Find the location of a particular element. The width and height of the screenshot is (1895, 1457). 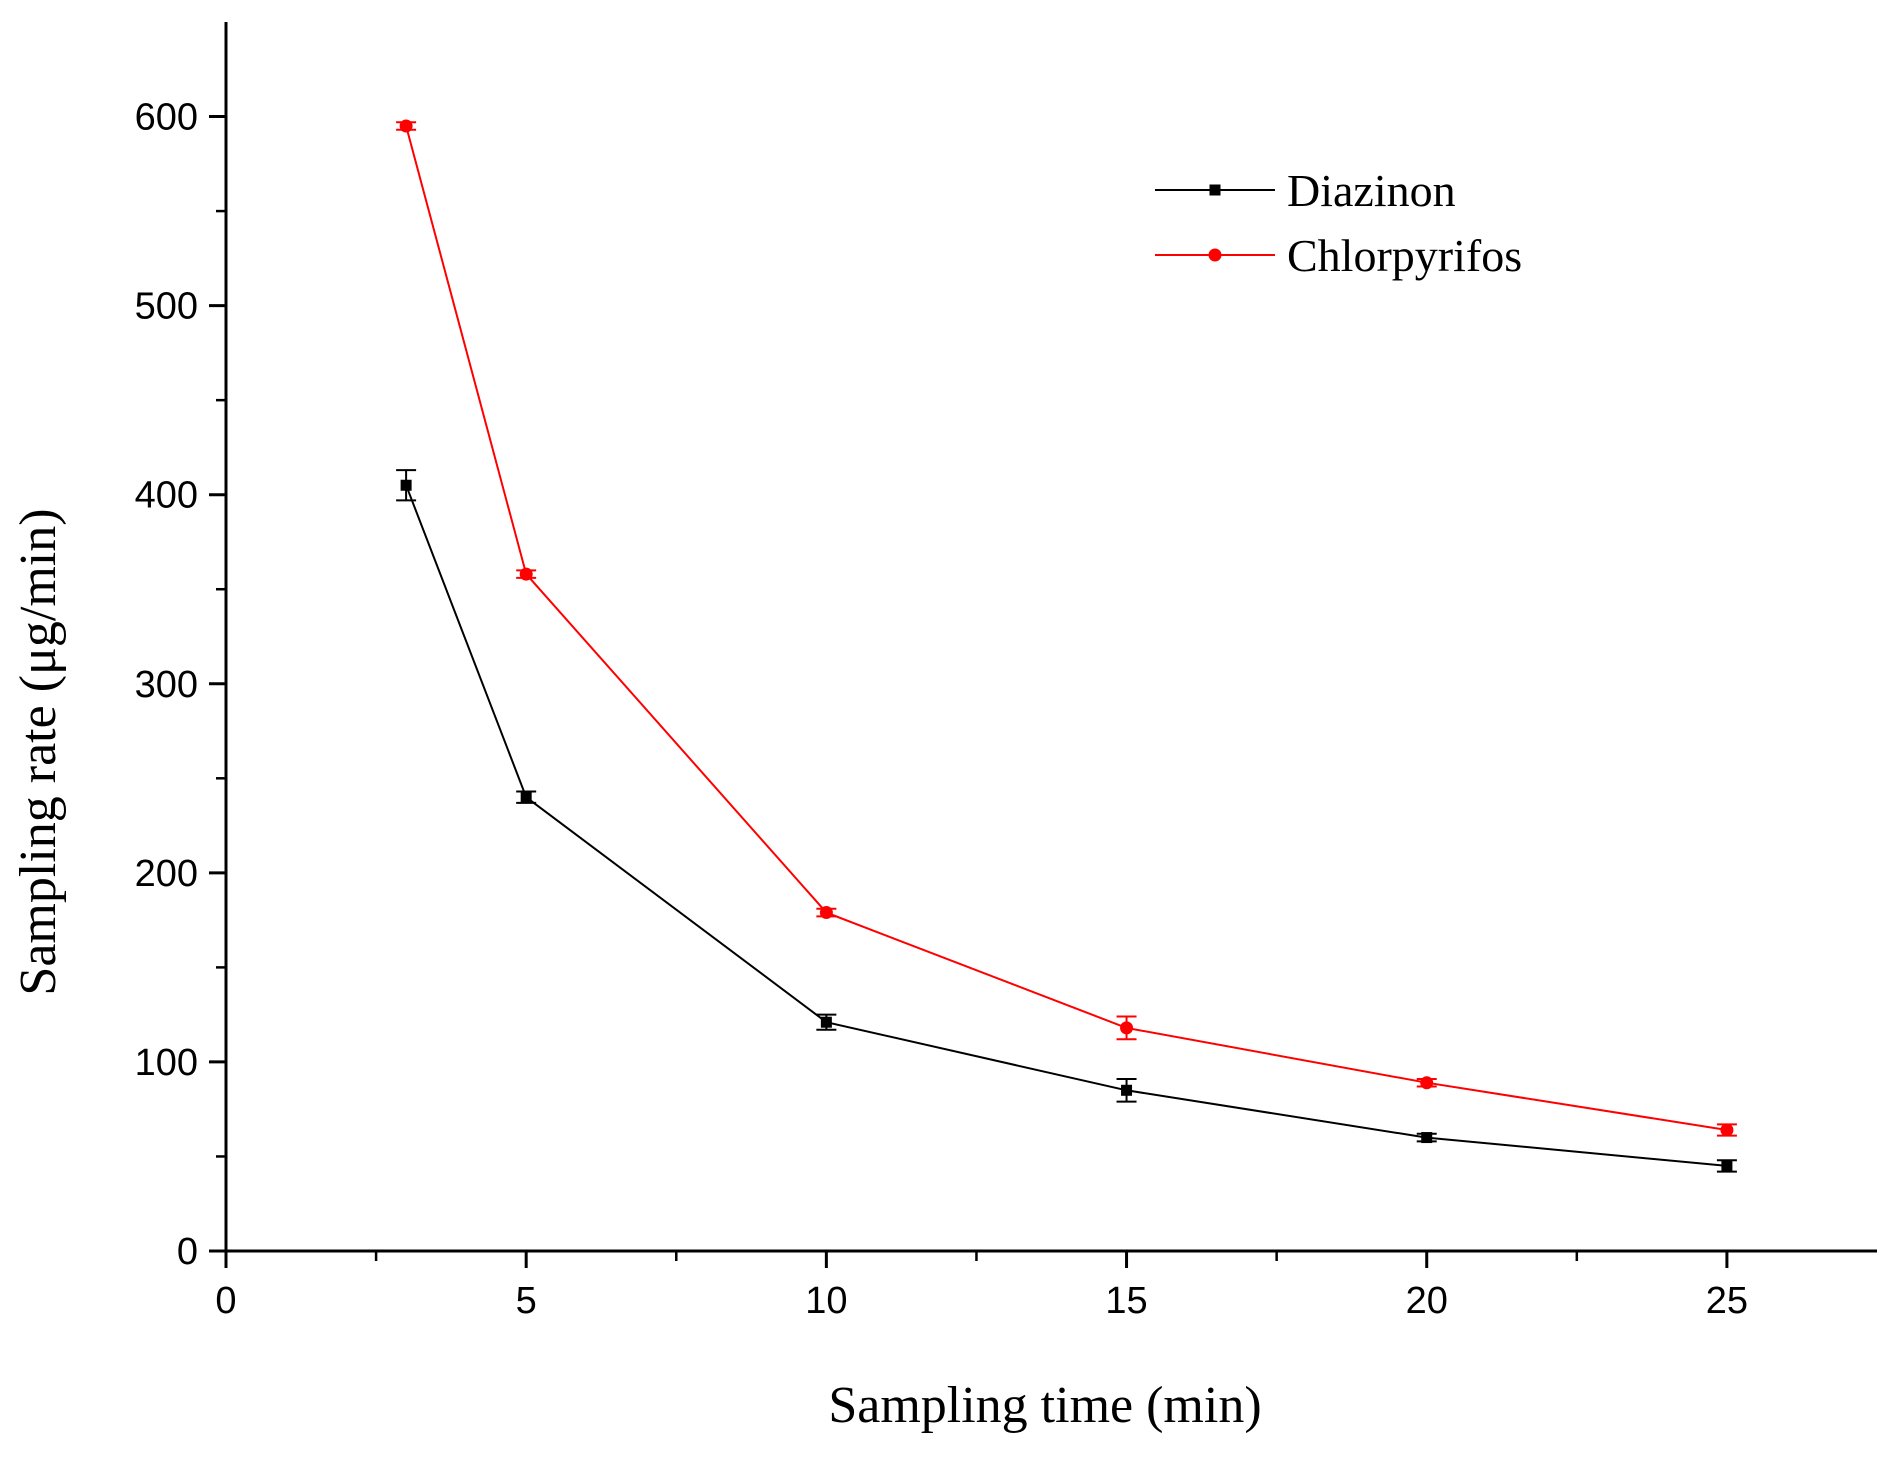

x-ticks: 0 5 10 15 20 25 is located at coordinates (981, 1286).